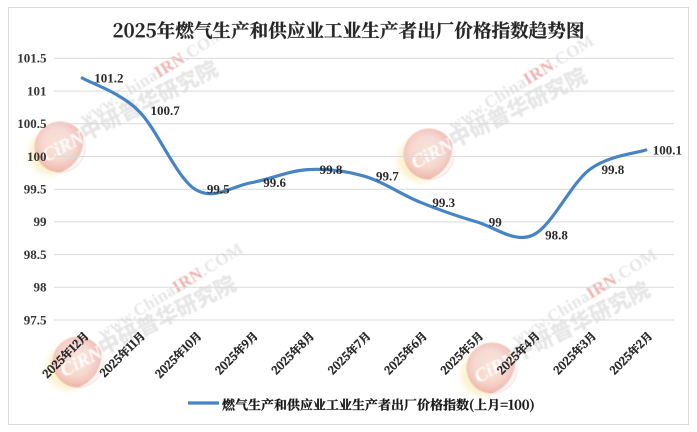 This screenshot has width=697, height=432. Describe the element at coordinates (387, 176) in the screenshot. I see `svg-text: 99.7` at that location.